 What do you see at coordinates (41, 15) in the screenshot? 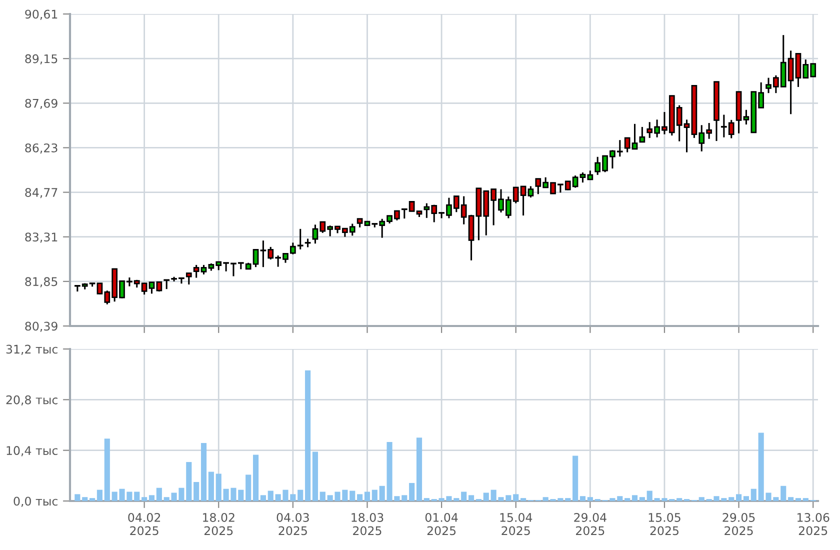
I see `y-tick-label: 90,61` at bounding box center [41, 15].